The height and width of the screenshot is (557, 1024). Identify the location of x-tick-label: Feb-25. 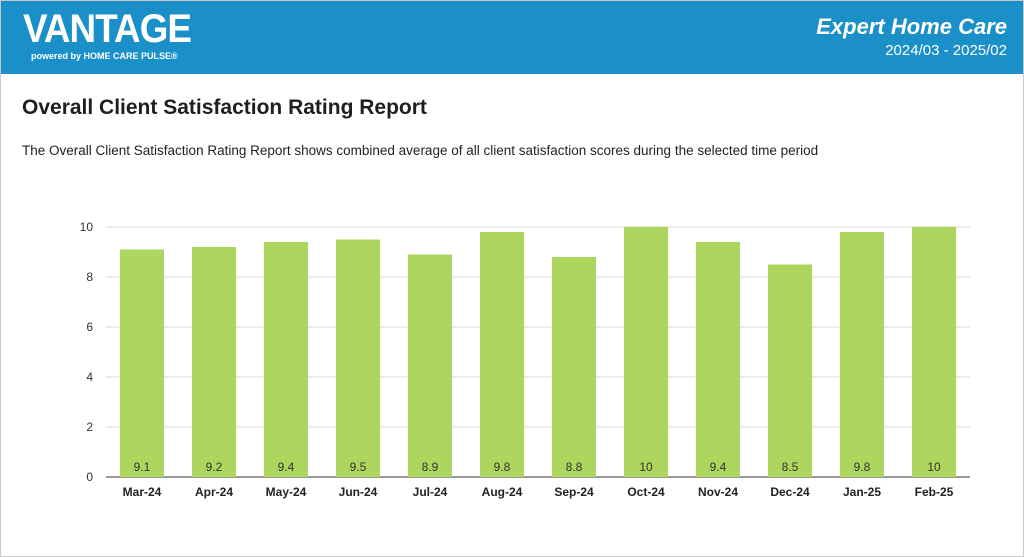
(934, 492).